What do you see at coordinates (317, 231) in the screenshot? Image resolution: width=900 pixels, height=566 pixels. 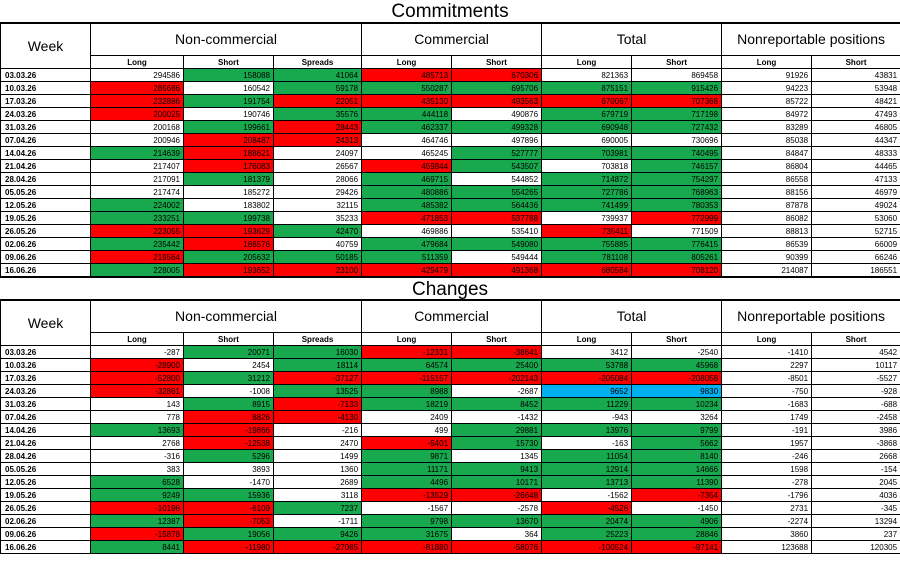 I see `value-cell: 42470` at bounding box center [317, 231].